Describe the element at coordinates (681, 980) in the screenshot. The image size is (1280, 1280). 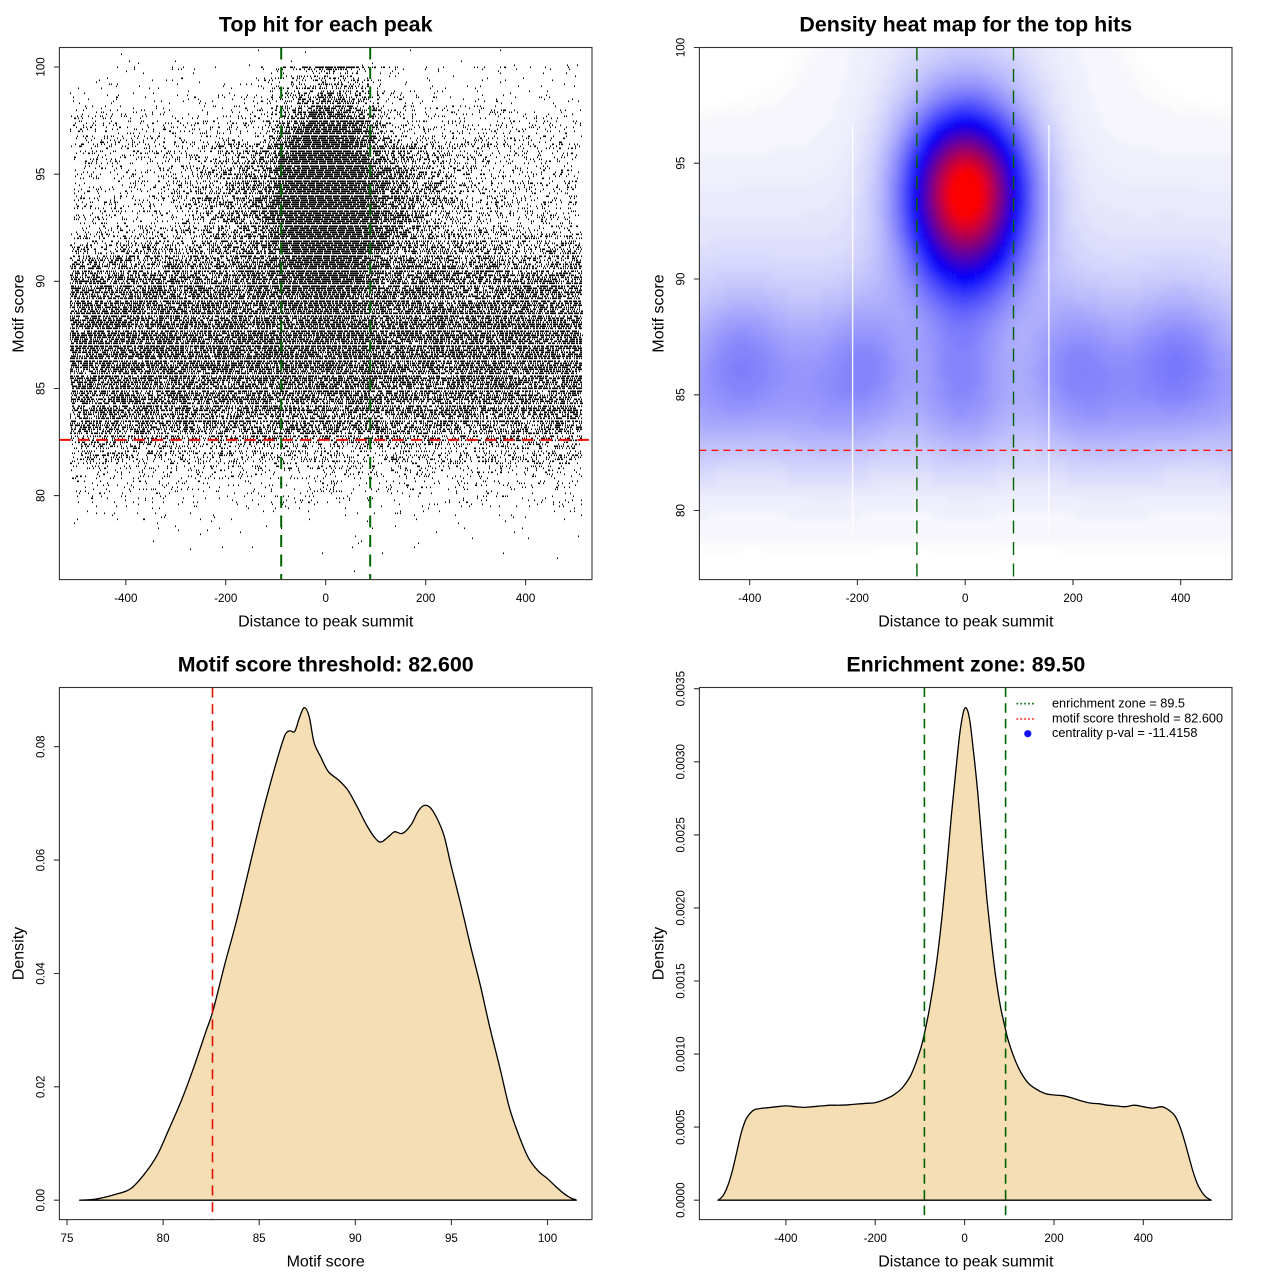
I see `svg-text: 0.0015` at that location.